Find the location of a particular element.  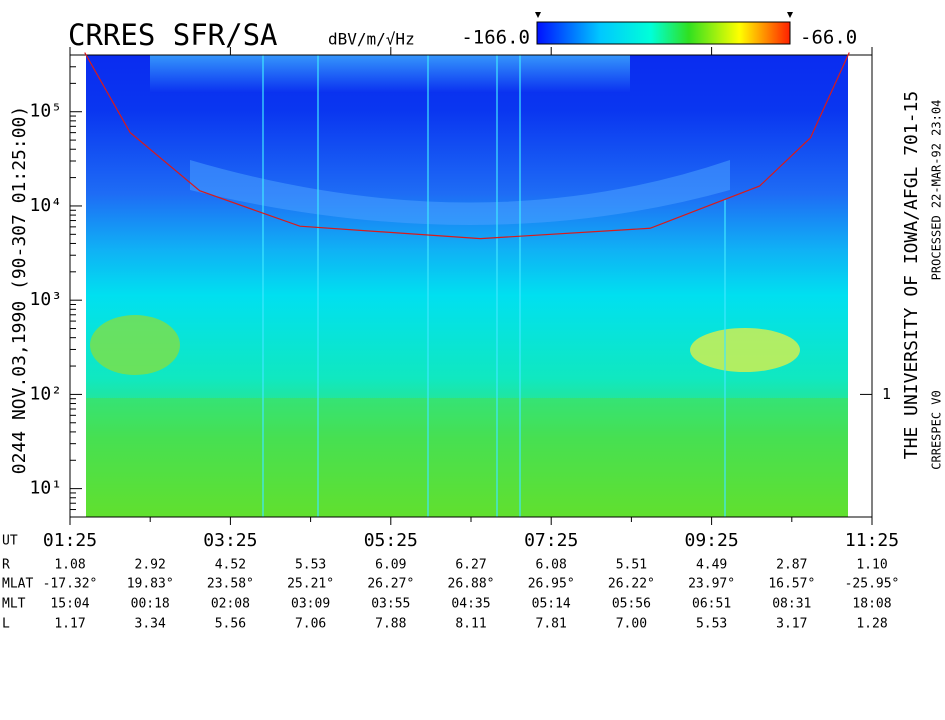

ephemeris-value: 03:09 is located at coordinates (310, 604).